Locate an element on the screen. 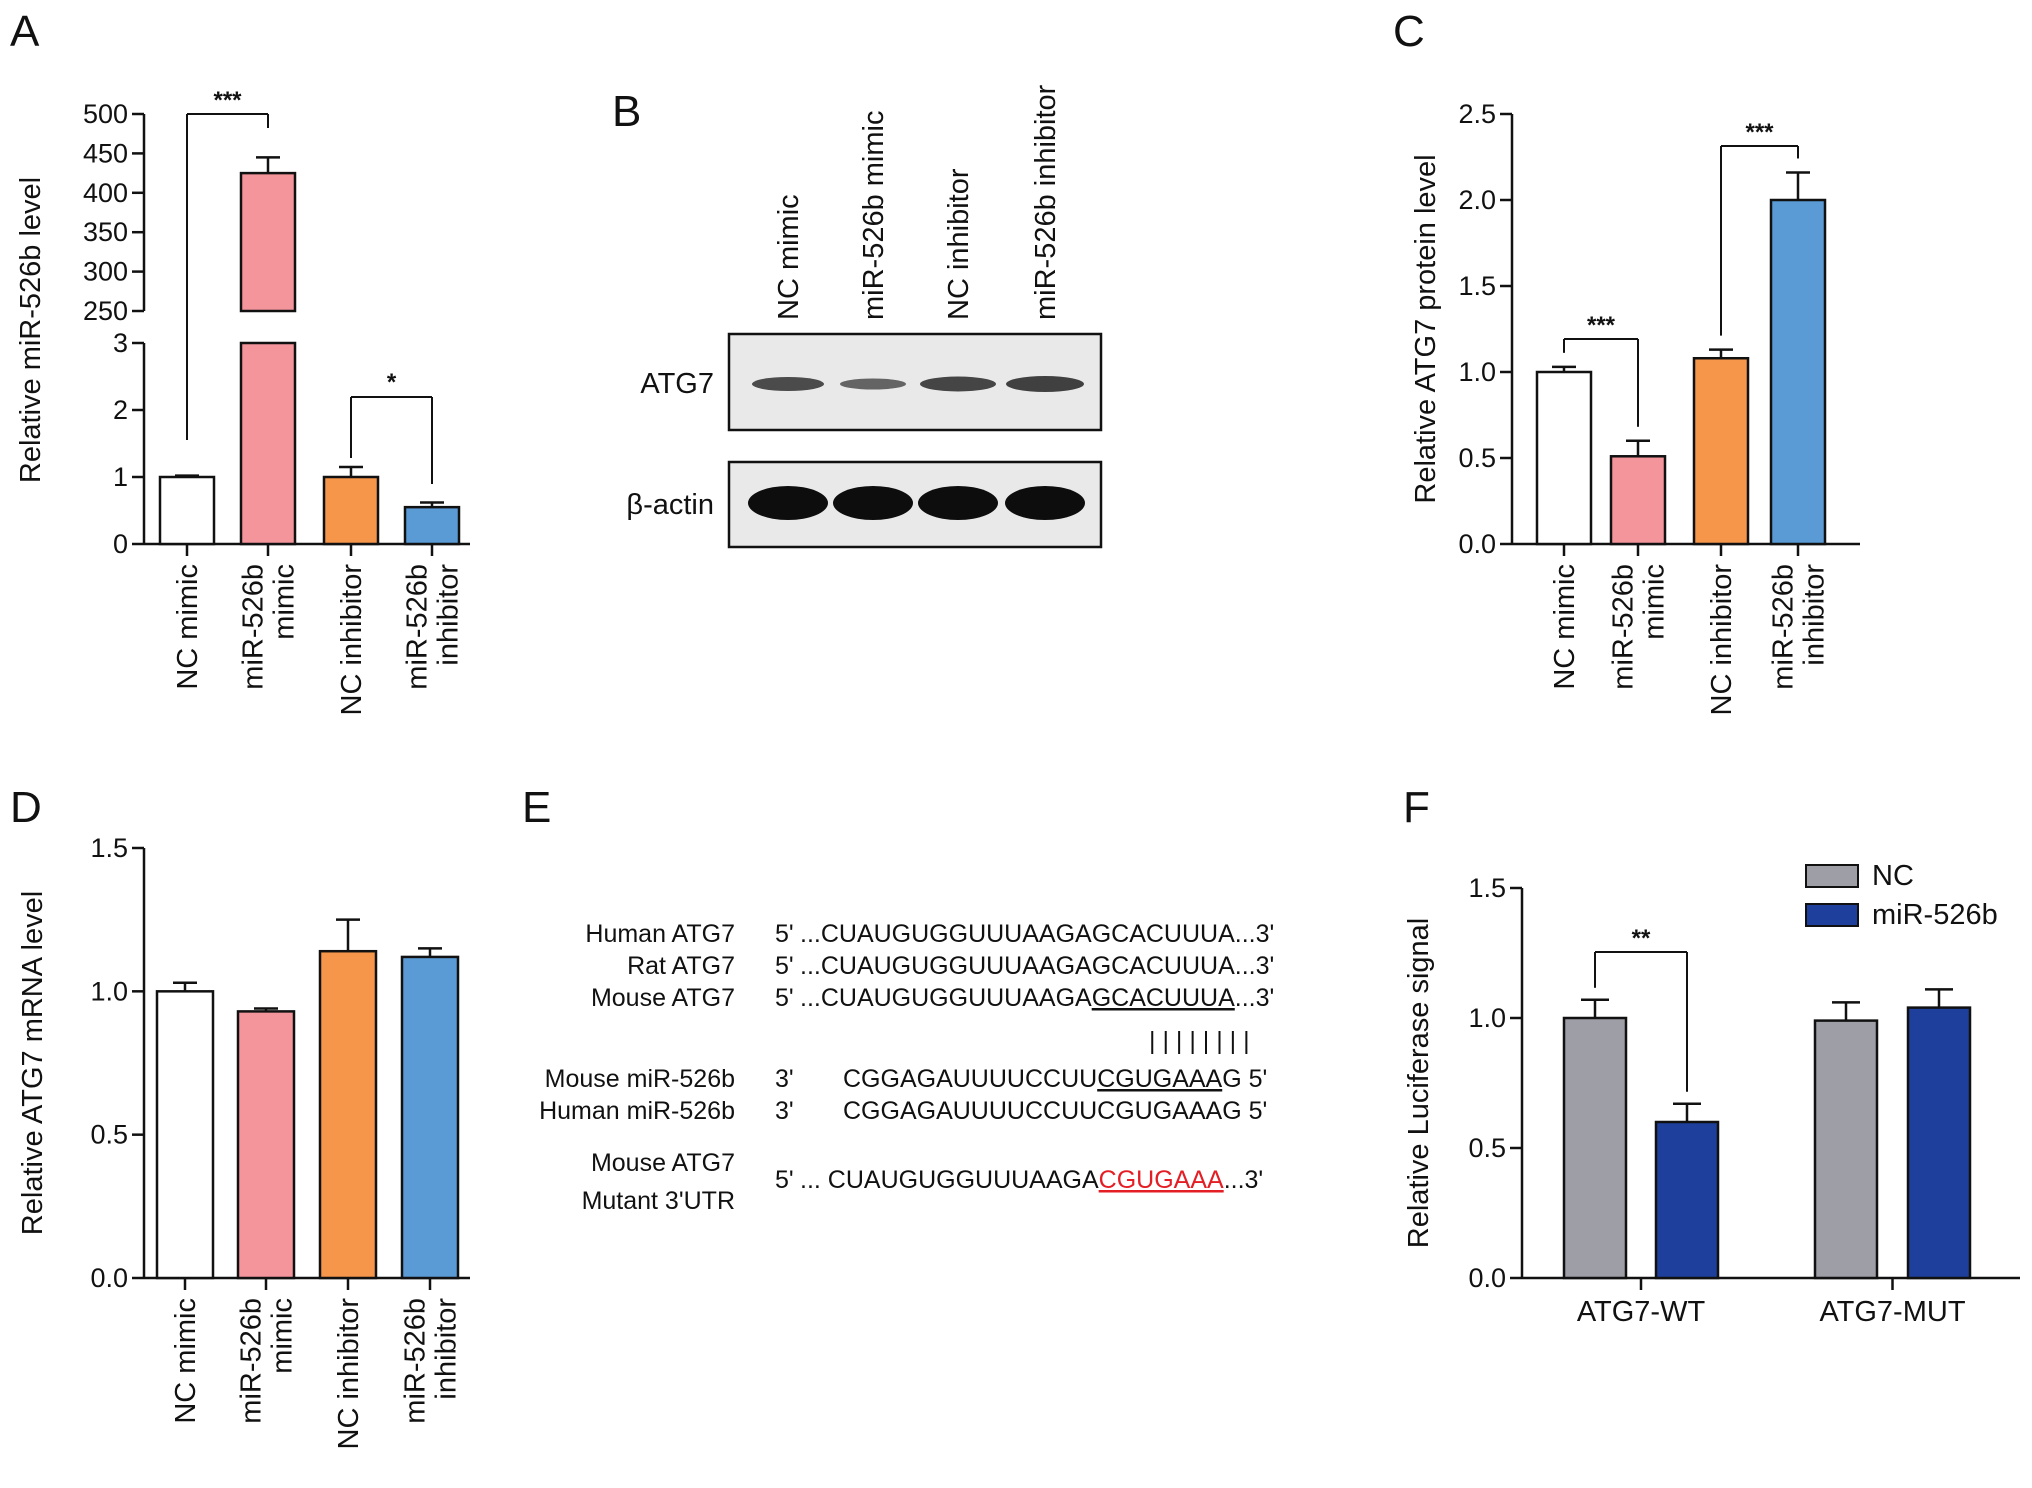 Image resolution: width=2032 pixels, height=1488 pixels. seq-prefix-mouse-atg7: 5' is located at coordinates (784, 998).